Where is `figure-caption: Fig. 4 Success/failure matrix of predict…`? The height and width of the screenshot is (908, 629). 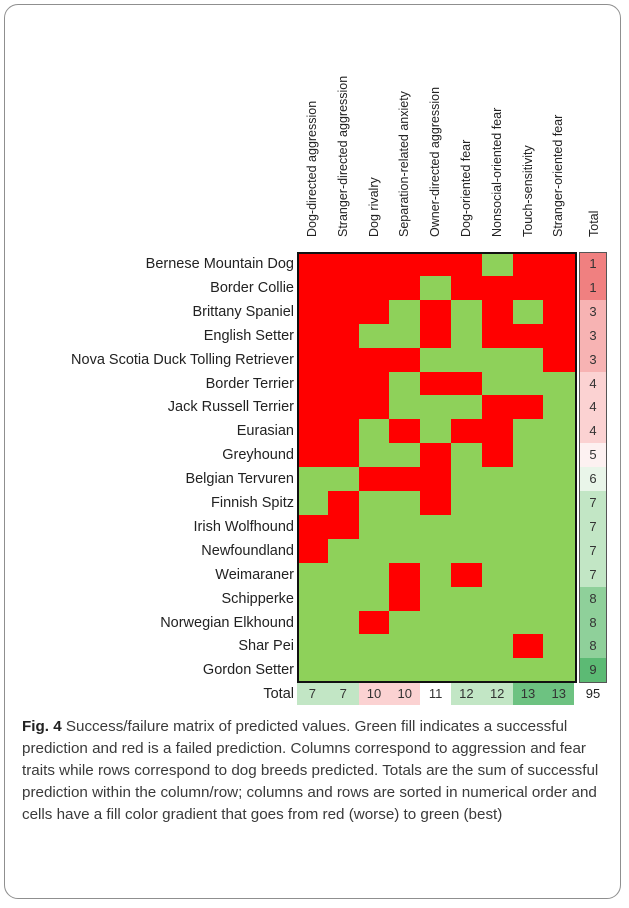
figure-caption: Fig. 4 Success/failure matrix of predict… is located at coordinates (318, 771).